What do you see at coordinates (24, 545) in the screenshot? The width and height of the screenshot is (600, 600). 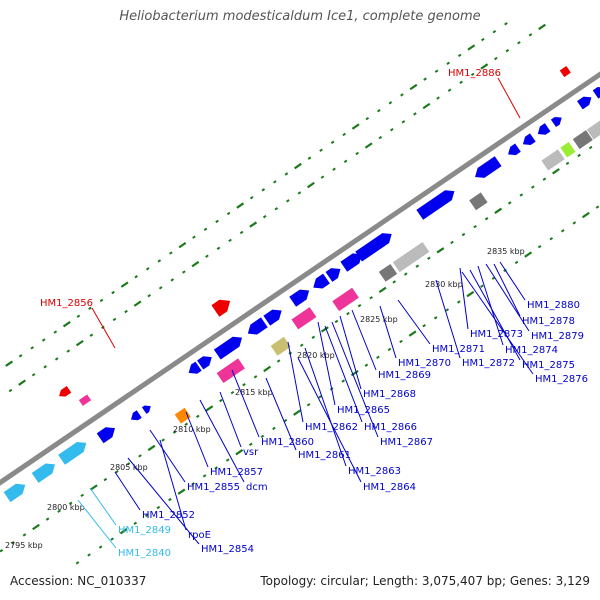 I see `kbp-label: 2795 kbp` at bounding box center [24, 545].